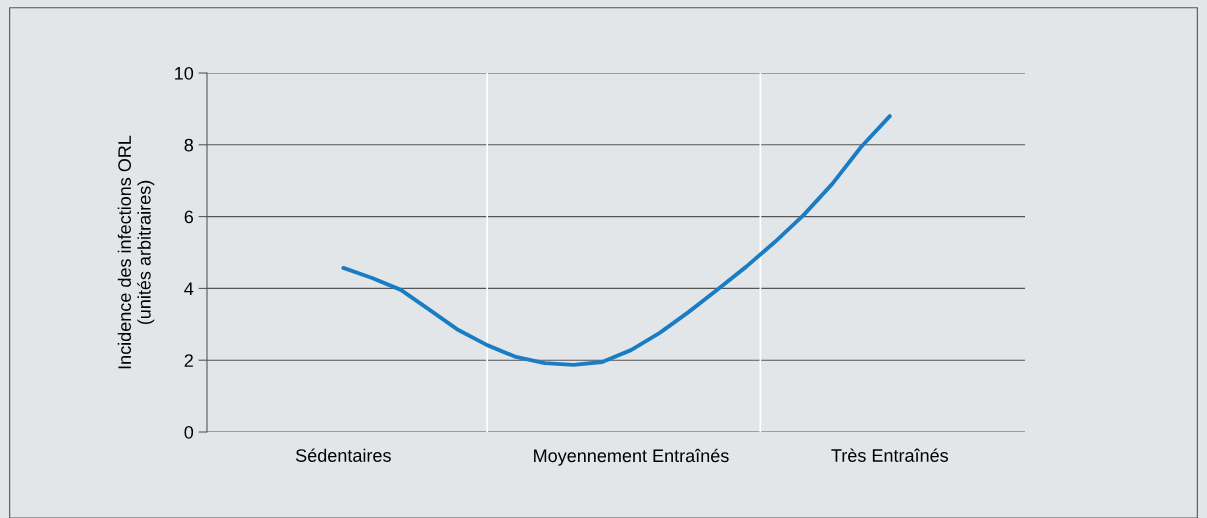 Image resolution: width=1207 pixels, height=518 pixels. What do you see at coordinates (189, 217) in the screenshot?
I see `y-tick-label: 6` at bounding box center [189, 217].